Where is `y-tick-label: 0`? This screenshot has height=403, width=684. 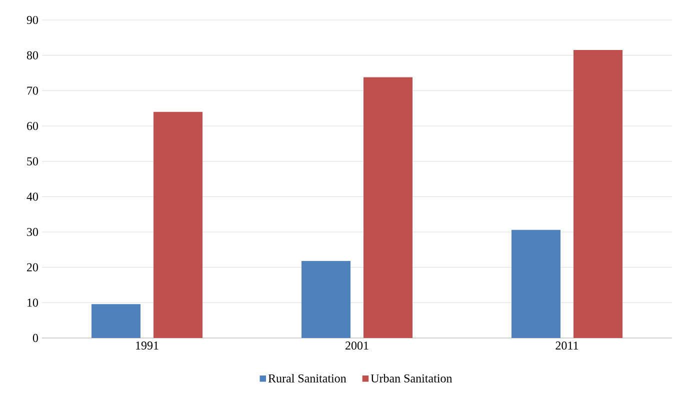
y-tick-label: 0 is located at coordinates (35, 338).